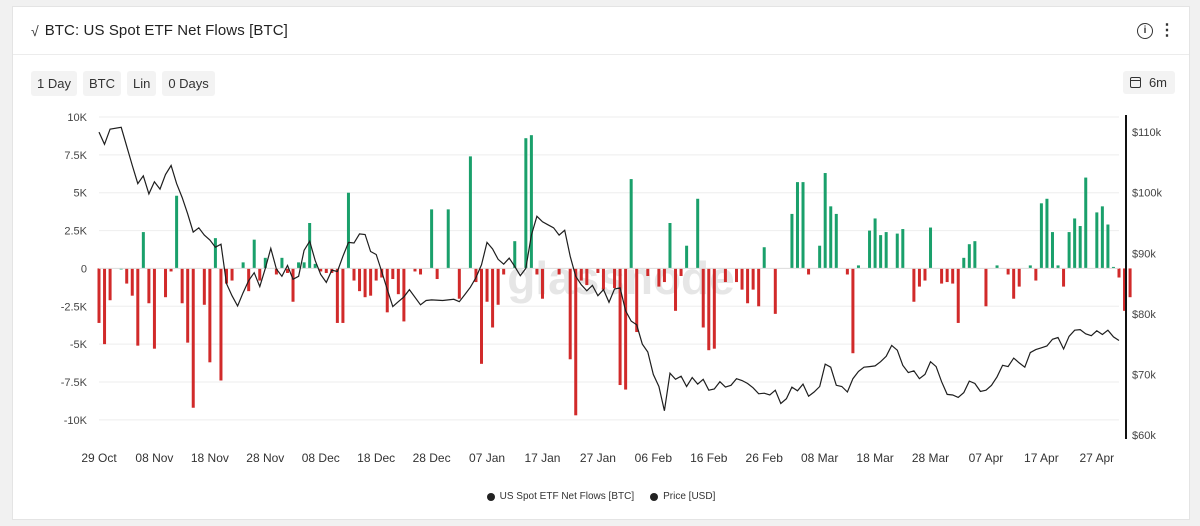 This screenshot has height=526, width=1200. I want to click on y-tick-label: -10K, so click(76, 421).